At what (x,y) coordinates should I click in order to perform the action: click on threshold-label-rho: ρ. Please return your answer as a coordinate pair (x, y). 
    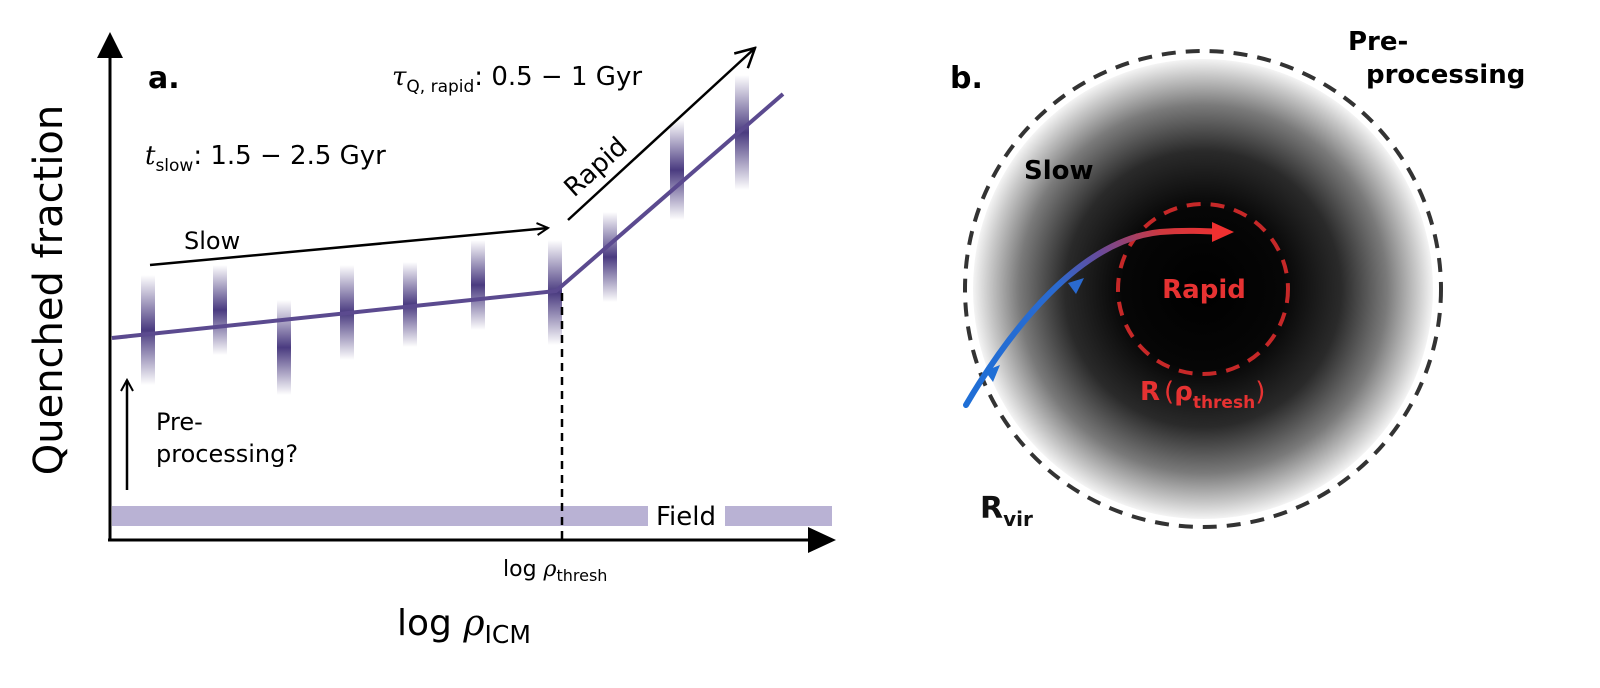
    Looking at the image, I should click on (550, 569).